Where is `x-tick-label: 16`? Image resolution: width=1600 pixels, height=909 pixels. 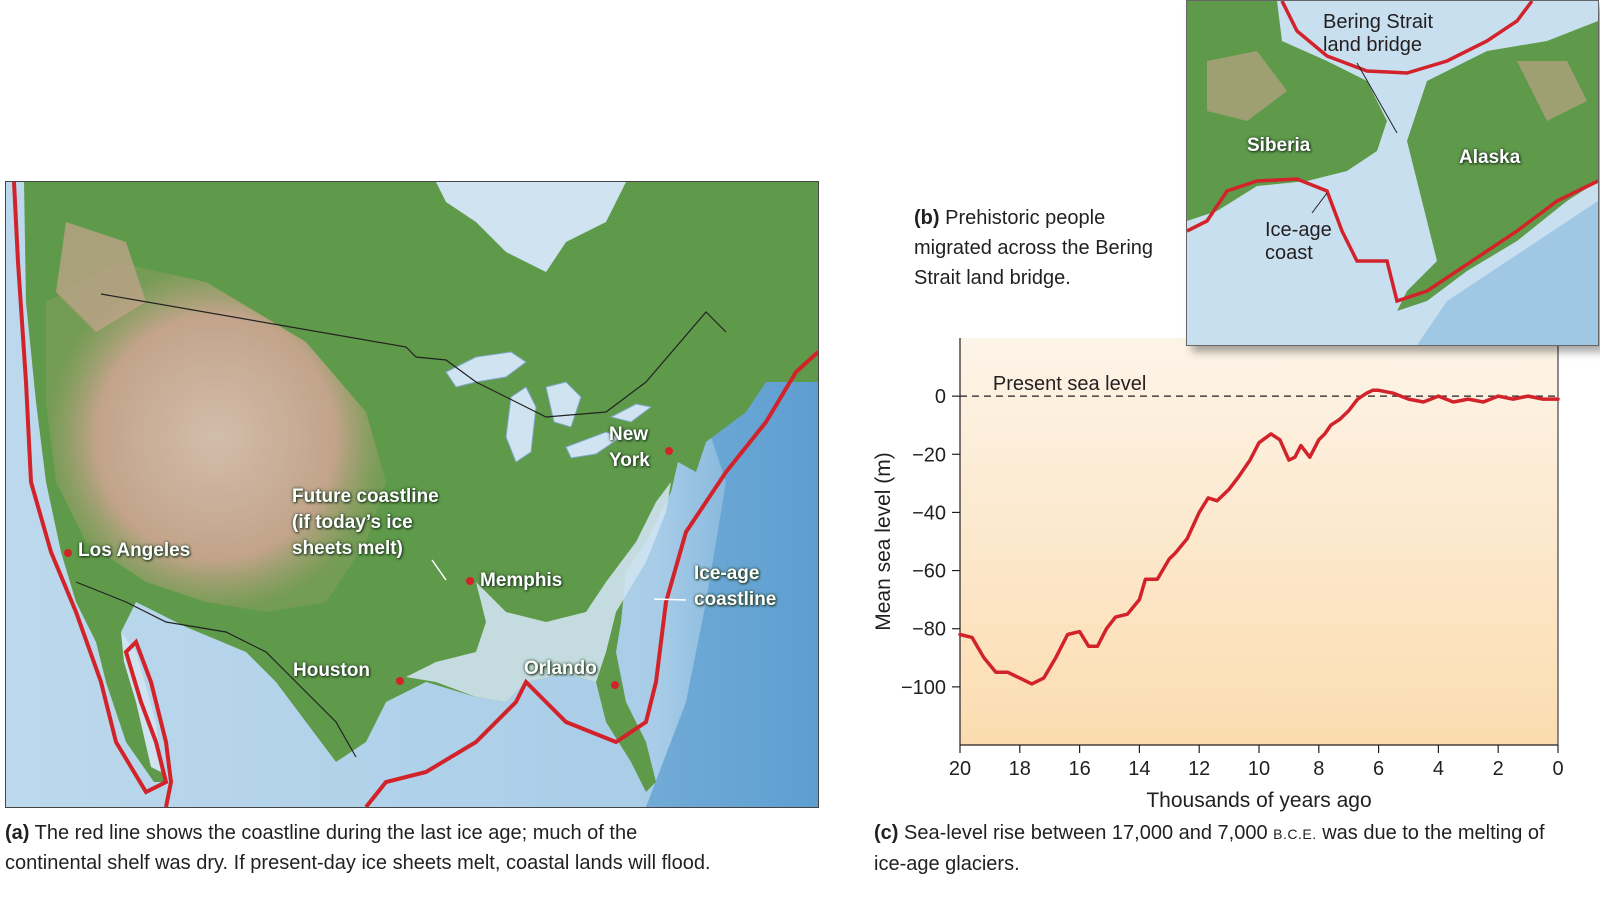
x-tick-label: 16 is located at coordinates (1079, 769).